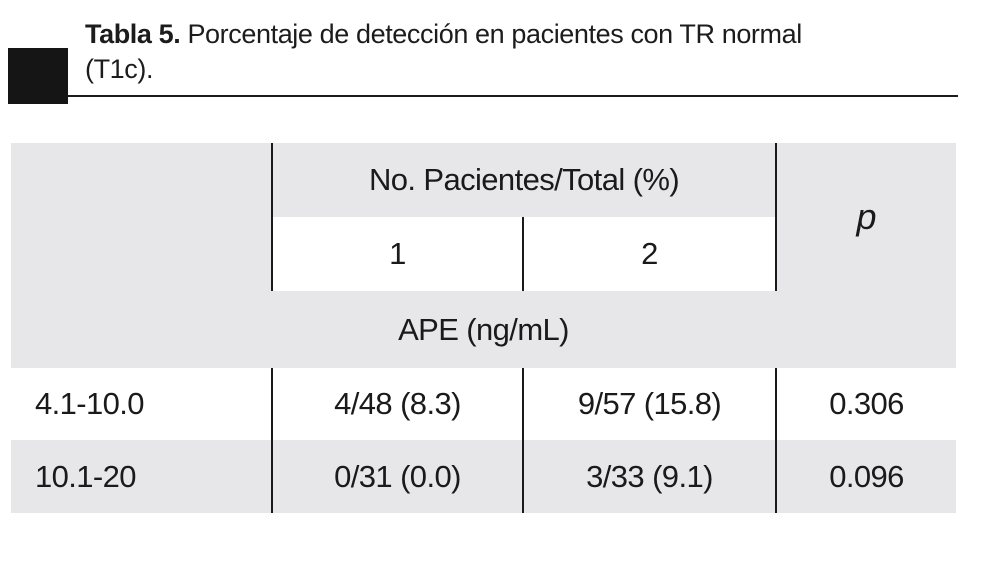  Describe the element at coordinates (141, 404) in the screenshot. I see `row-label: 4.1-10.0` at that location.